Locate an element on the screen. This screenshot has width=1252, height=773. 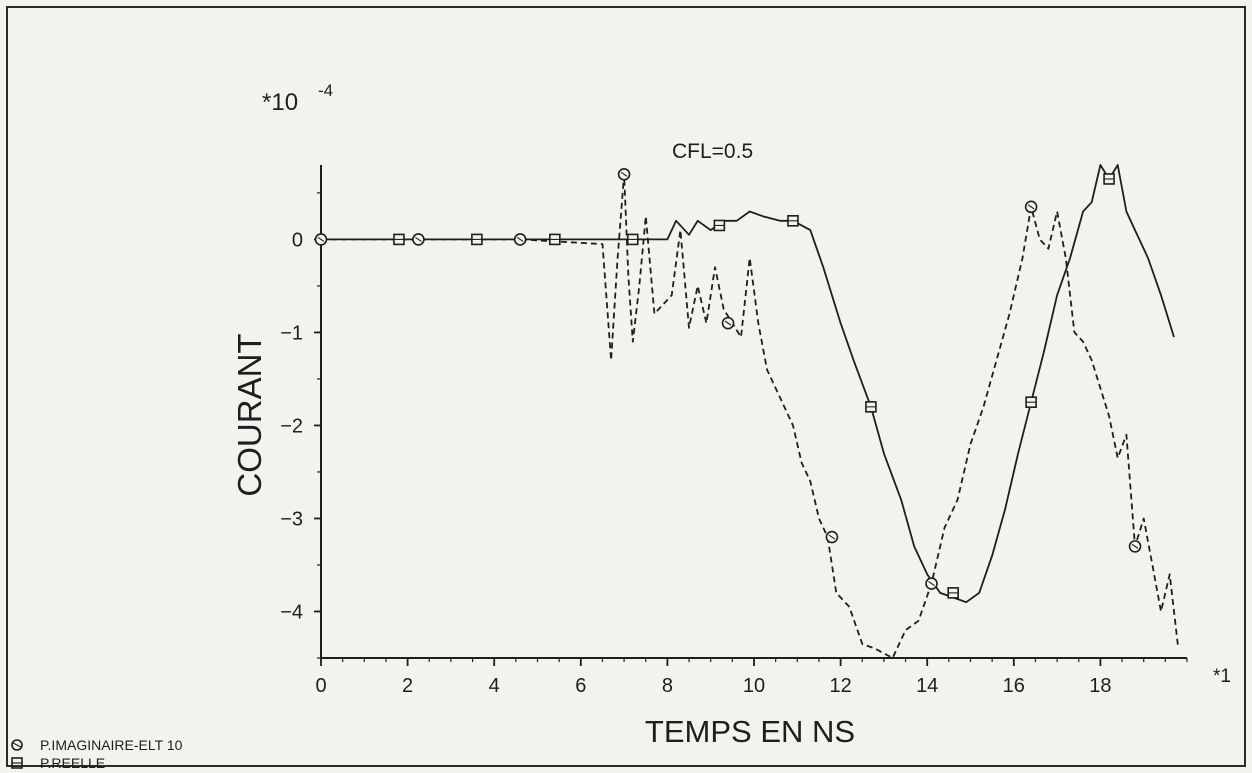
legend: P.IMAGINAIRE-ELT 10 P.REELLE is located at coordinates (97, 754).